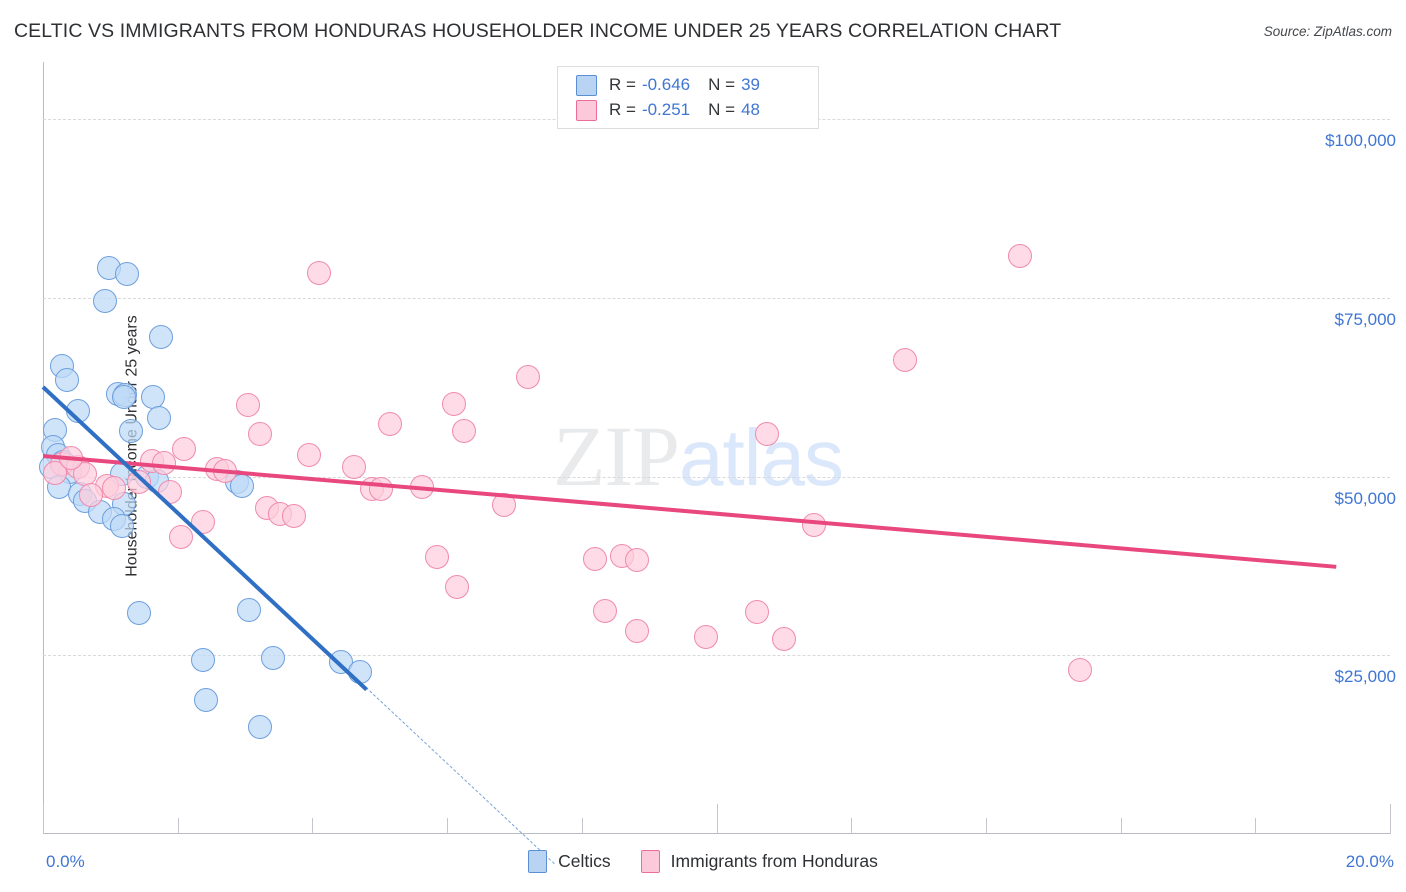  I want to click on source-attribution: Source: ZipAtlas.com, so click(1327, 31).